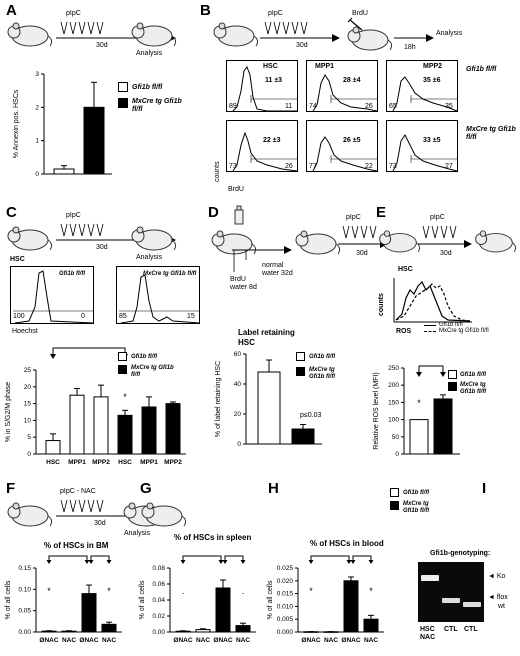 The image size is (520, 656). I want to click on timeline-arrow, so click(414, 38).